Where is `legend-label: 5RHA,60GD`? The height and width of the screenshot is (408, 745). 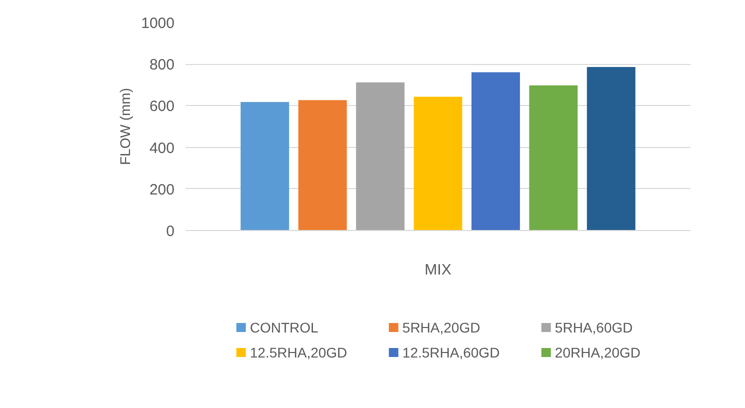
legend-label: 5RHA,60GD is located at coordinates (593, 328).